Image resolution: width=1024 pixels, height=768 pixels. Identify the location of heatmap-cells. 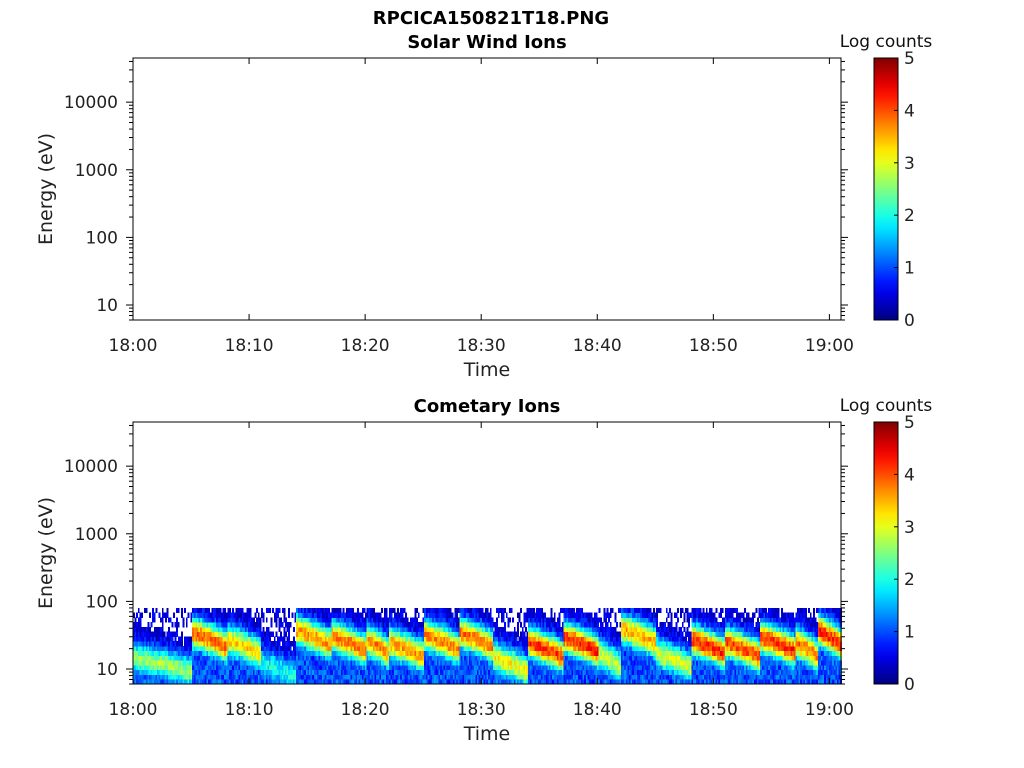
(488, 646).